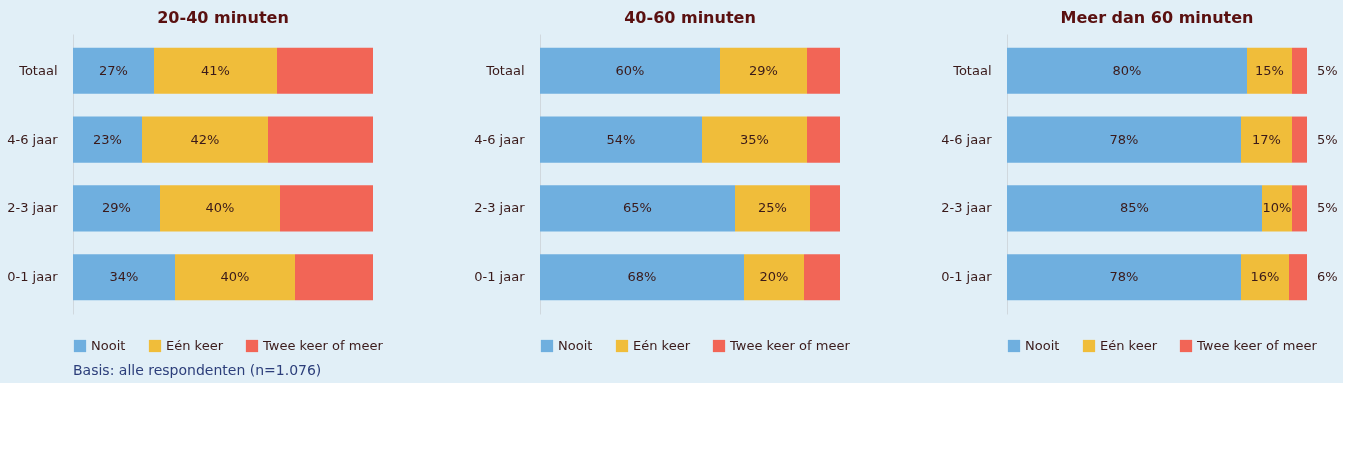 This screenshot has width=1370, height=466. I want to click on text: Basis: alle respondenten (n=1.076), so click(197, 370).